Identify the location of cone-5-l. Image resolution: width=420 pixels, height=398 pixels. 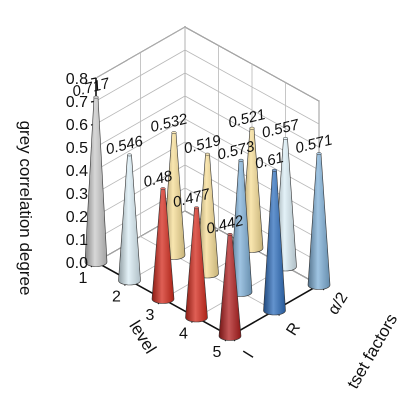
(230, 286).